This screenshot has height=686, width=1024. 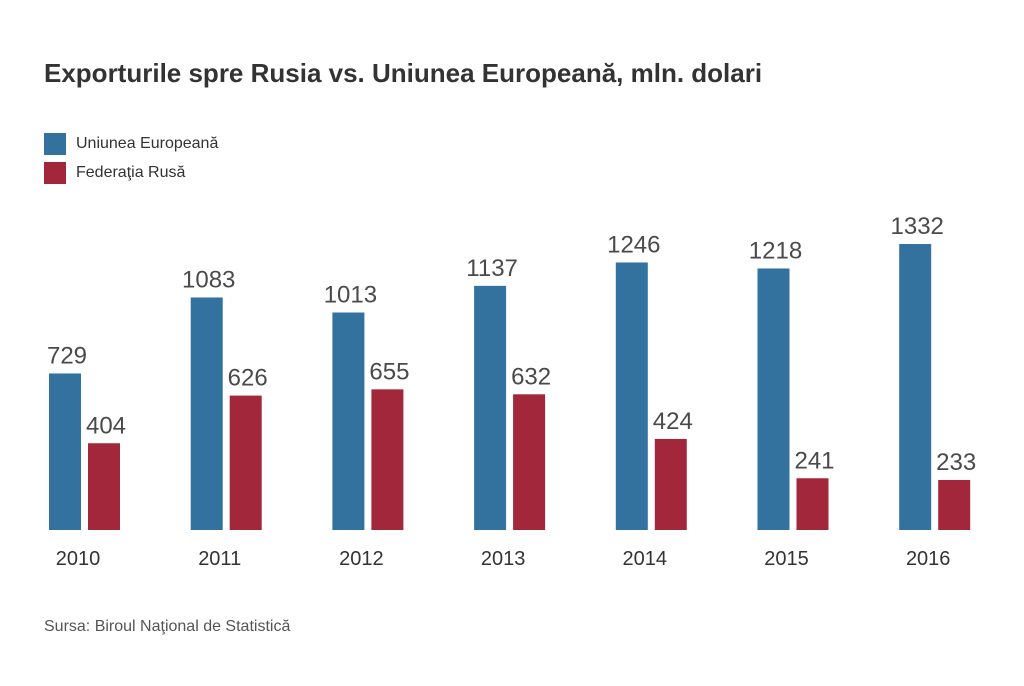 What do you see at coordinates (206, 413) in the screenshot?
I see `bar-eu-2011` at bounding box center [206, 413].